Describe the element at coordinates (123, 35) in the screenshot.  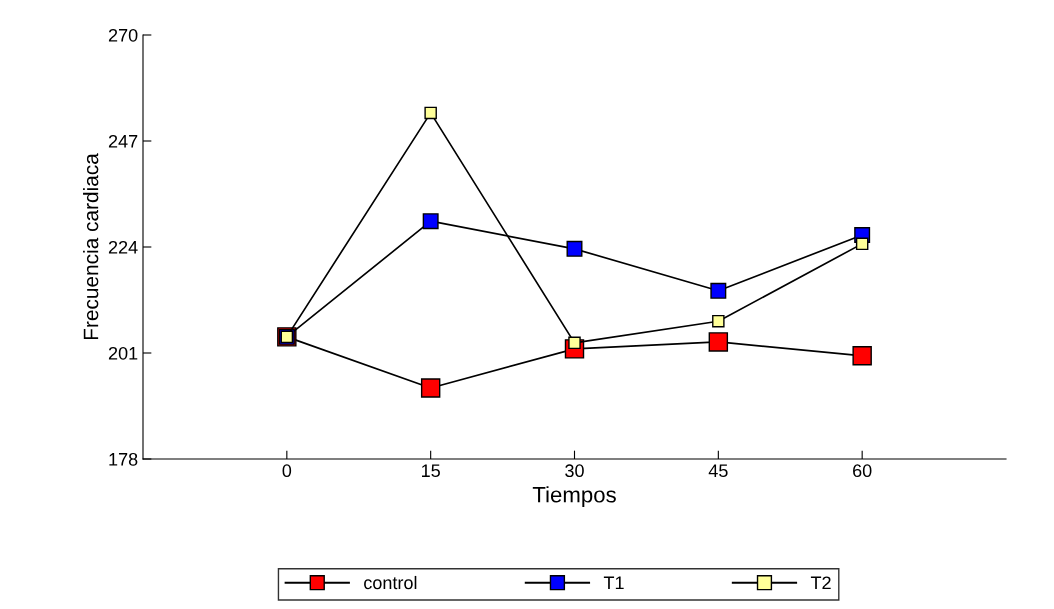
I see `y-tick-label: 270` at that location.